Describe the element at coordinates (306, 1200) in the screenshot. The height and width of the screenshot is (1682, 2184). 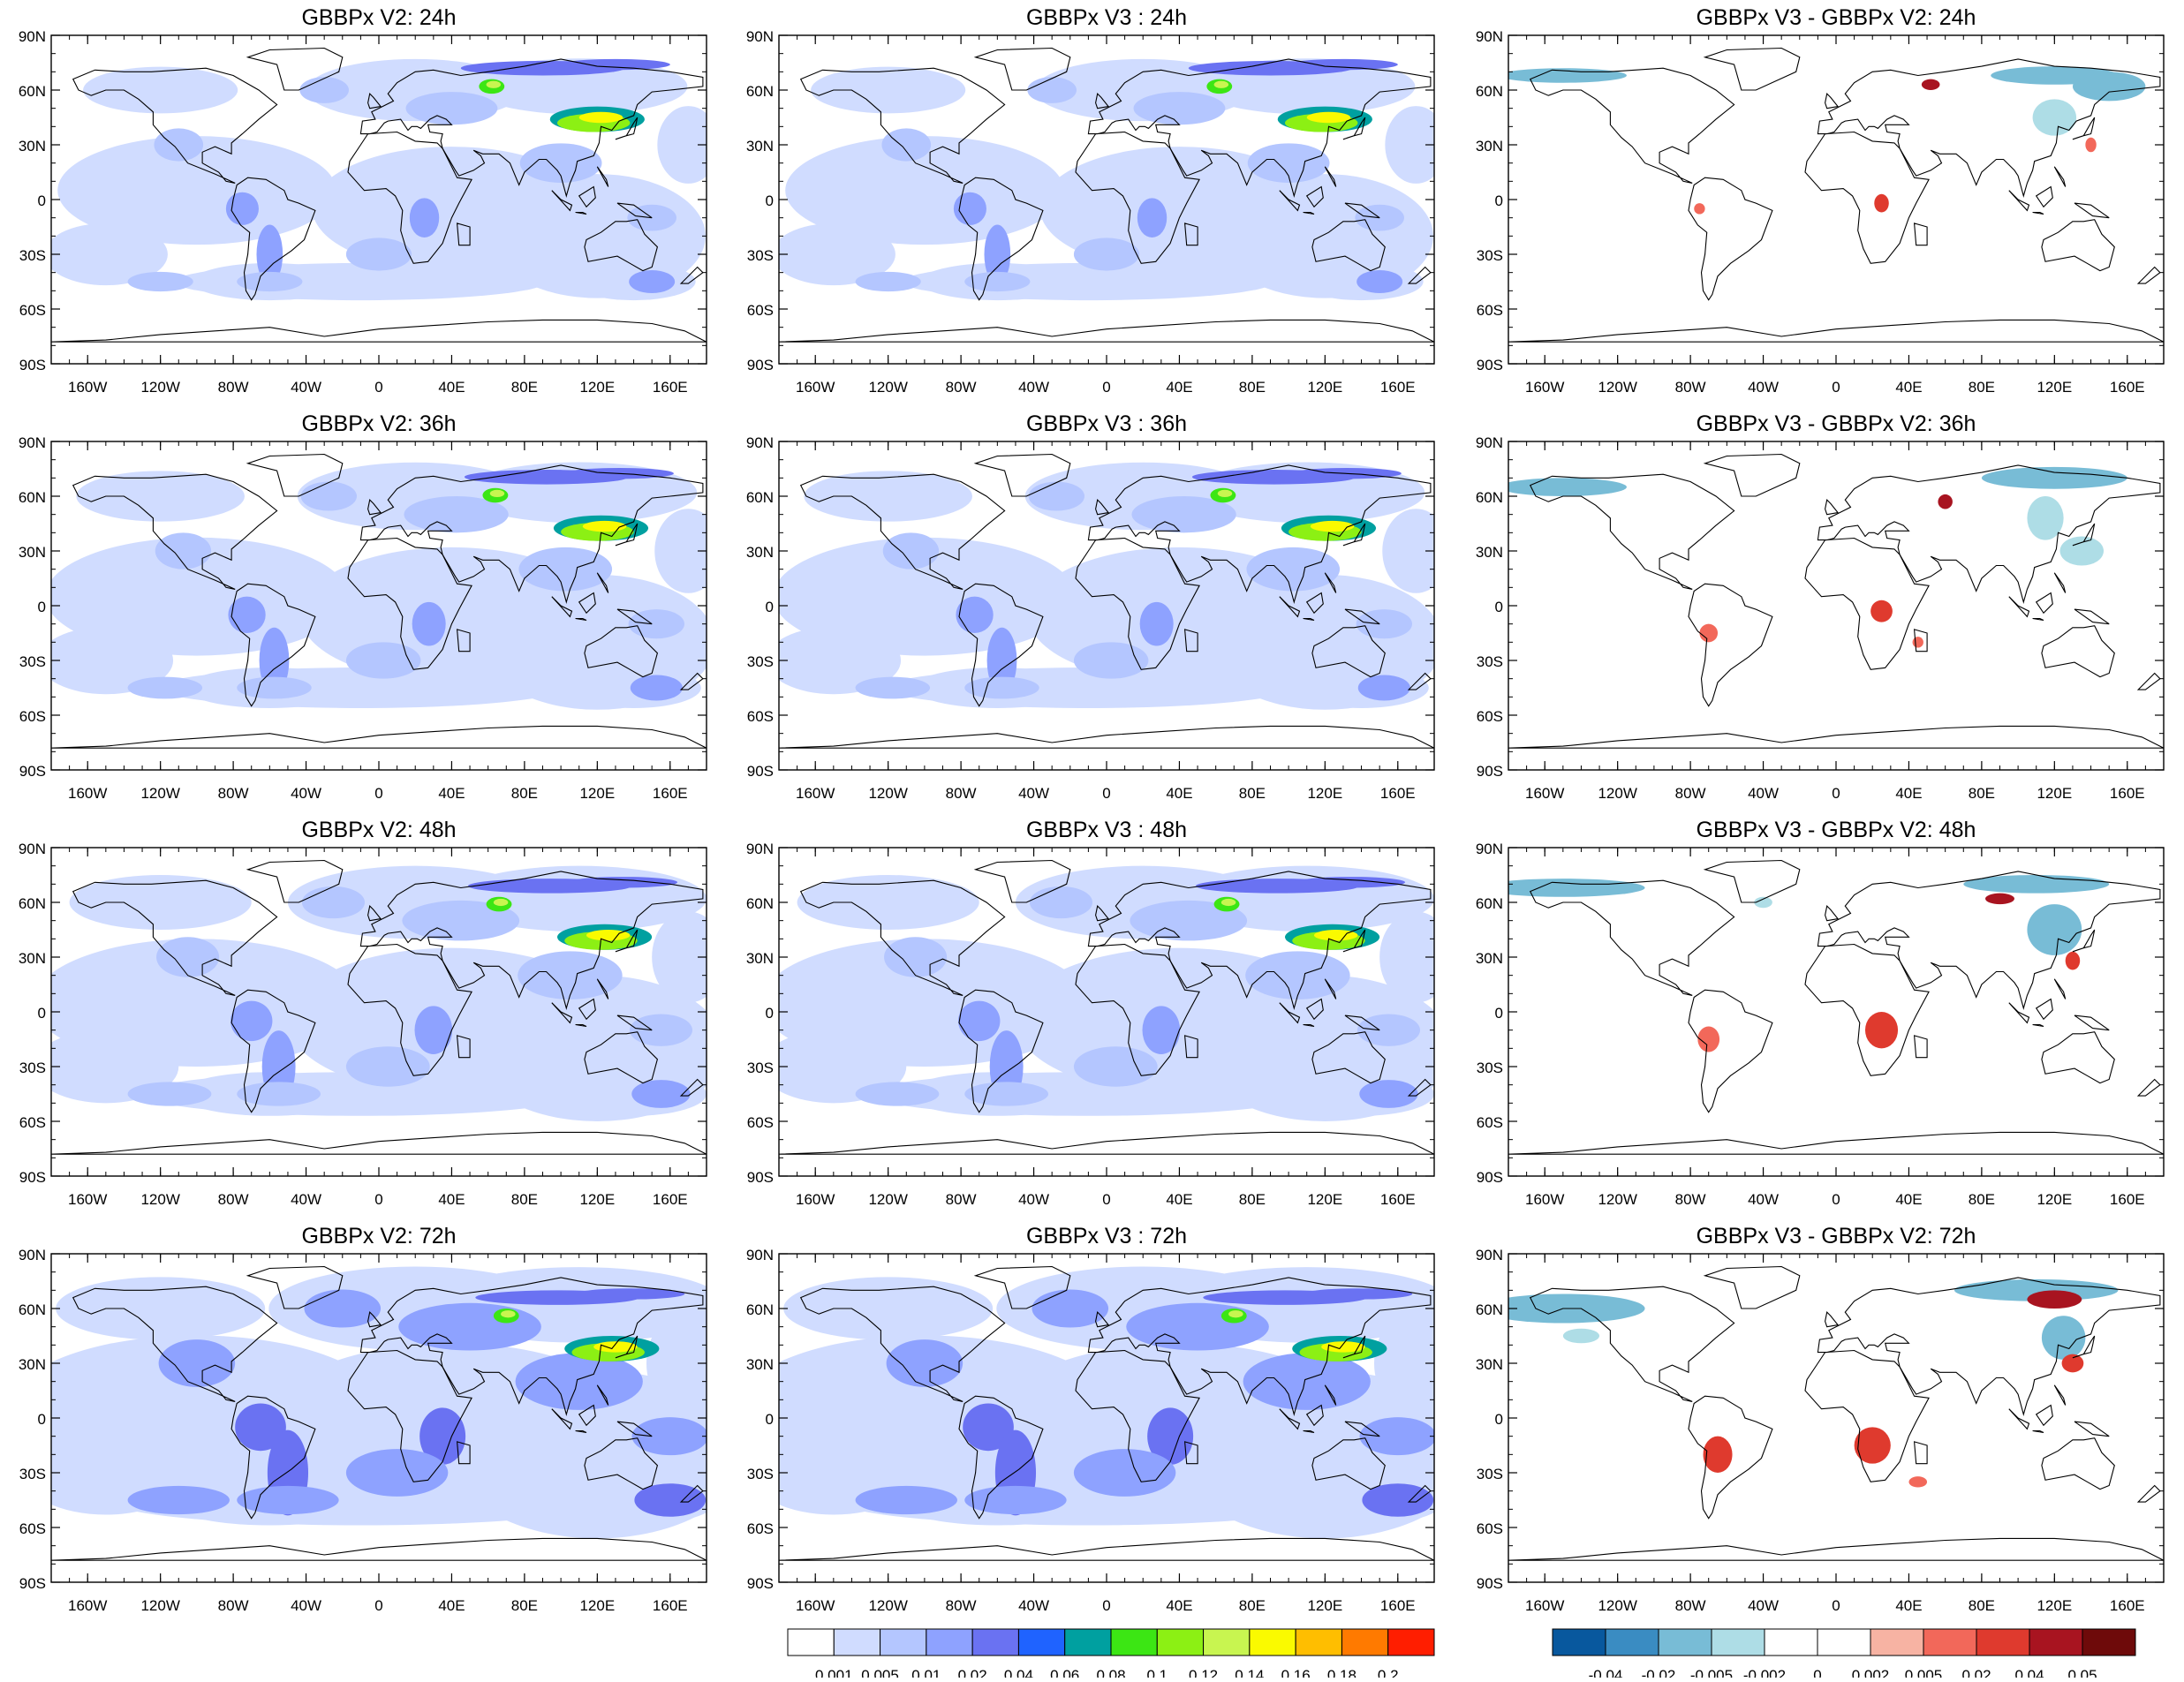
I see `lon-label: 40W` at that location.